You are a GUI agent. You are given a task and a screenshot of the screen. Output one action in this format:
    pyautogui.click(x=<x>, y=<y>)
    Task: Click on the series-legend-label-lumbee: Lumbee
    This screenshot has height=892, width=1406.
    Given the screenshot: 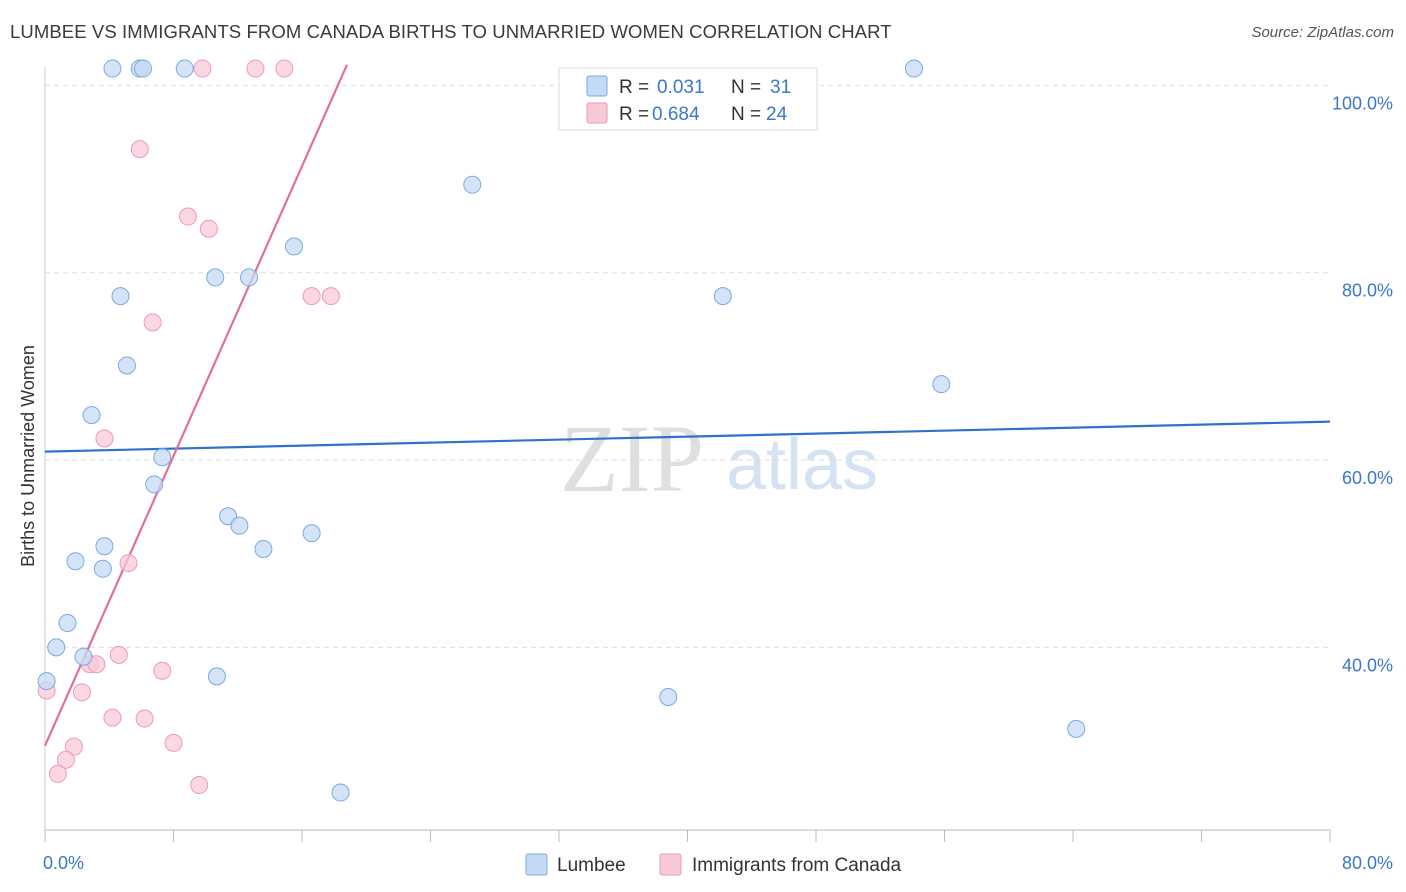 What is the action you would take?
    pyautogui.click(x=591, y=865)
    